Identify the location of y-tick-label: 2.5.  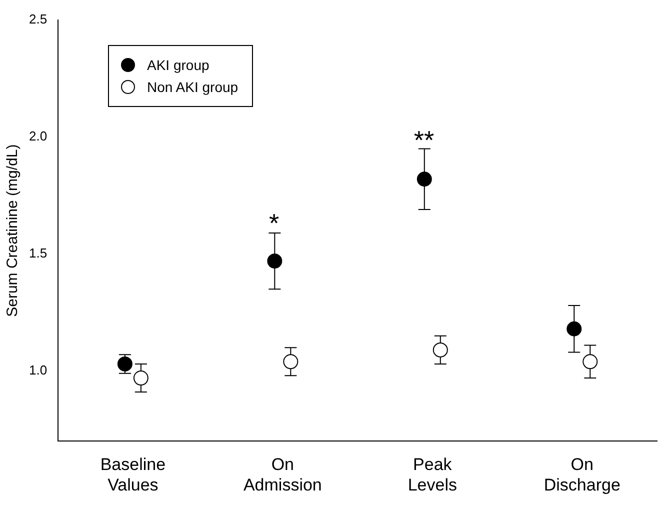
(38, 19).